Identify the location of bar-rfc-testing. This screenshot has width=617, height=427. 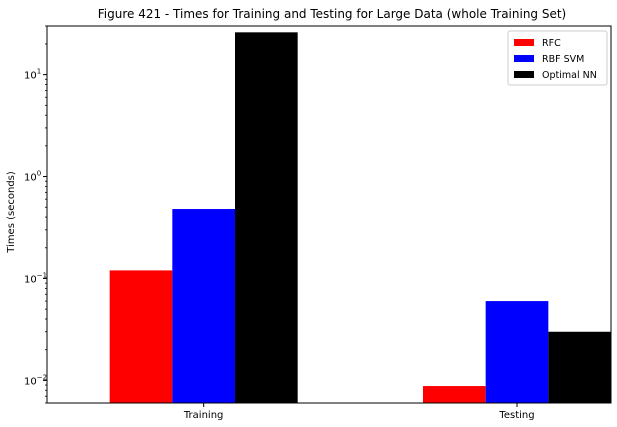
(454, 394).